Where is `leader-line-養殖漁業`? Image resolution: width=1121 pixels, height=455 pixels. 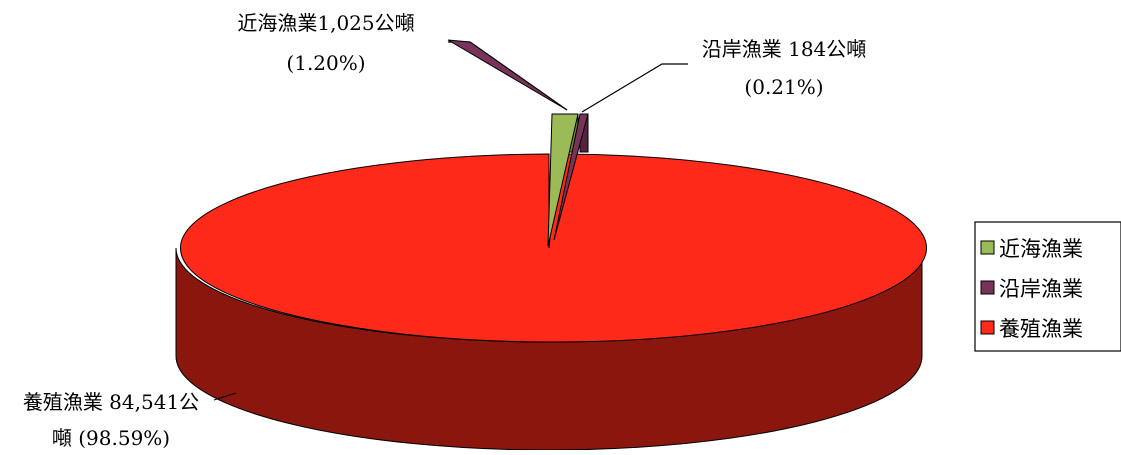 leader-line-養殖漁業 is located at coordinates (225, 396).